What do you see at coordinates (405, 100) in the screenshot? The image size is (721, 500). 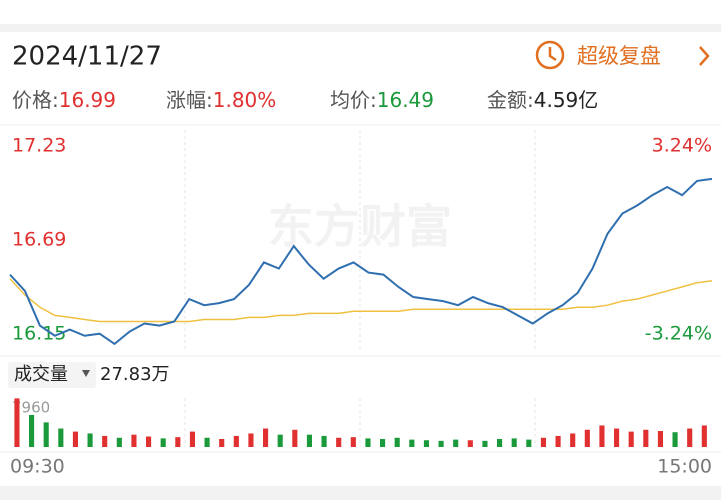 I see `quote-value: 16.49` at bounding box center [405, 100].